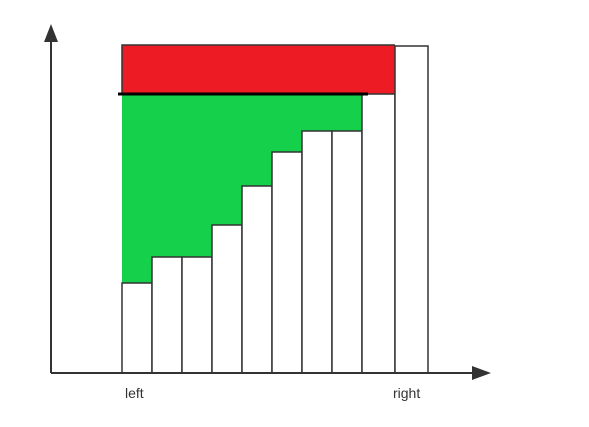 This screenshot has height=427, width=589. What do you see at coordinates (481, 373) in the screenshot?
I see `x-axis-arrow` at bounding box center [481, 373].